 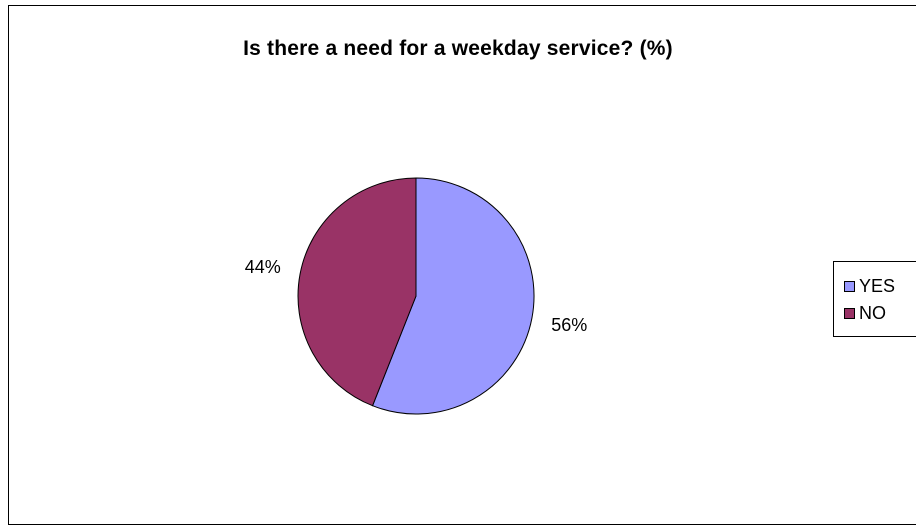 I want to click on legend-swatch-no, so click(x=849, y=313).